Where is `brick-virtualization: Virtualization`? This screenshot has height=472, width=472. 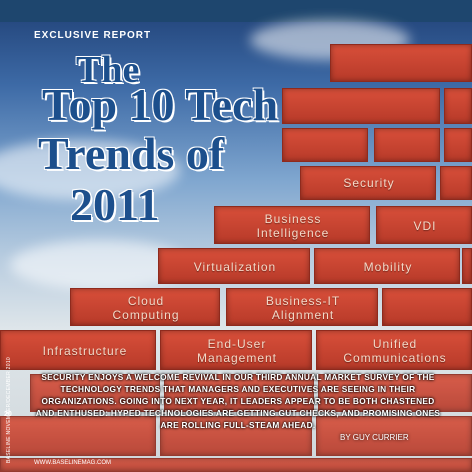
brick-virtualization: Virtualization is located at coordinates (234, 266).